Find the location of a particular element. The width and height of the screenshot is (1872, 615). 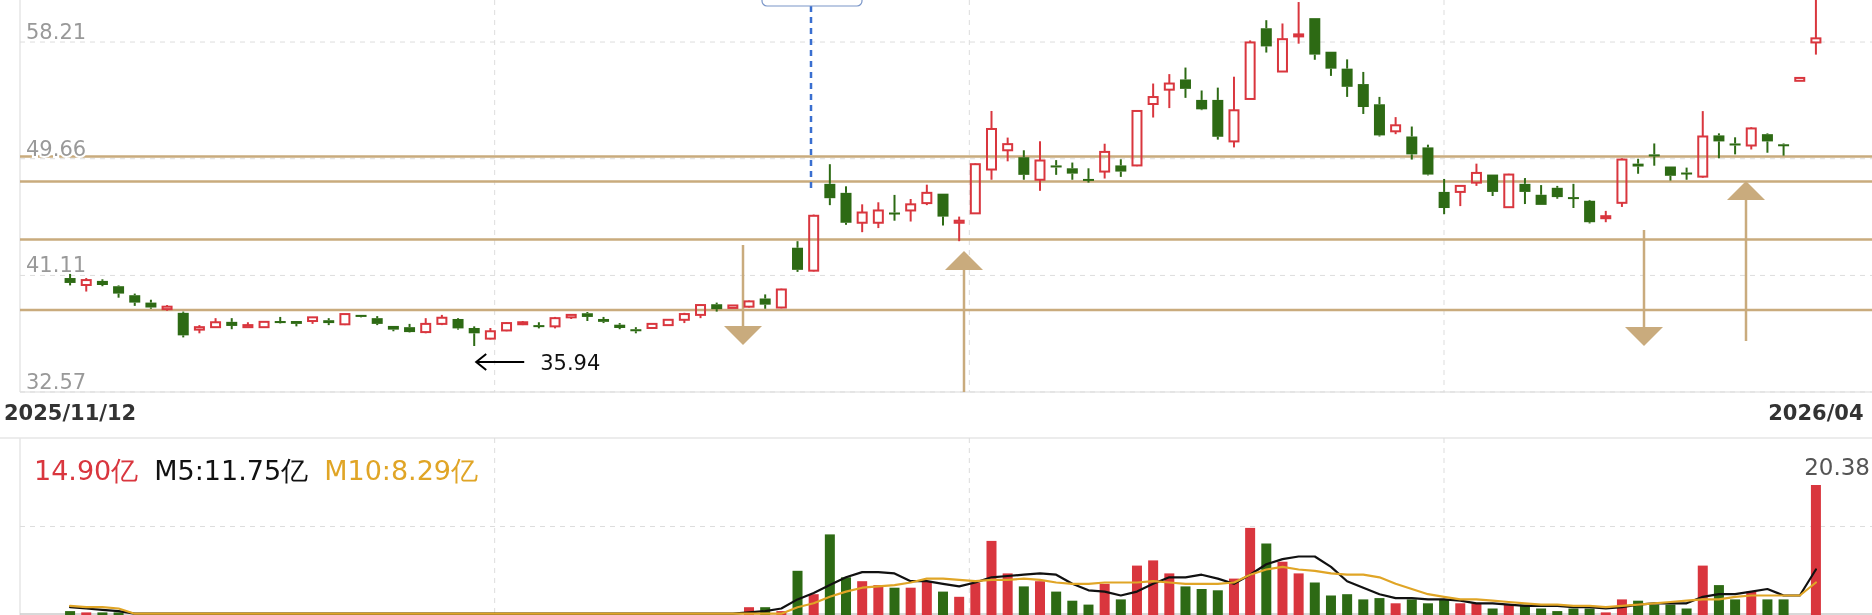

y-tick-label: 32.57 is located at coordinates (56, 382).